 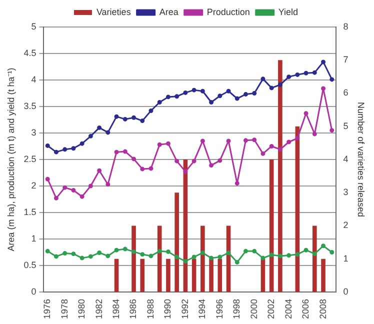 What do you see at coordinates (168, 11) in the screenshot?
I see `legend-label: Area` at bounding box center [168, 11].